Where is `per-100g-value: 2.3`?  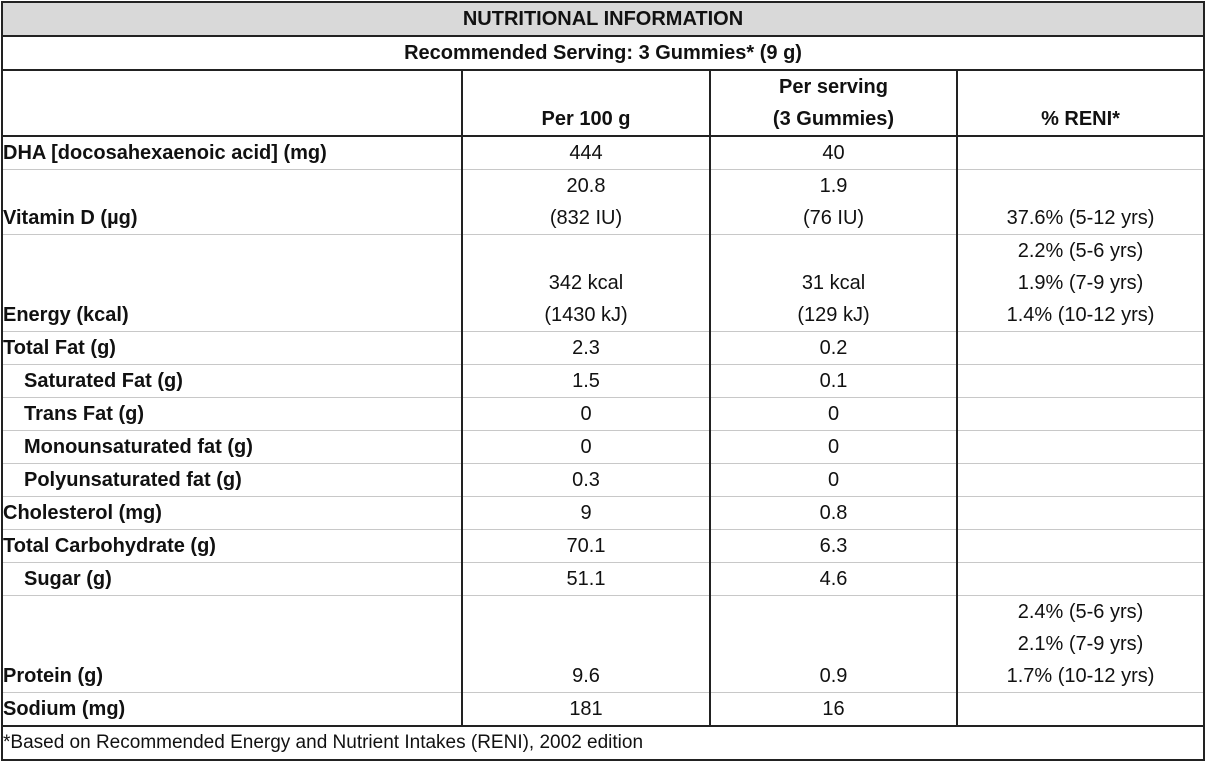
per-100g-value: 2.3 is located at coordinates (586, 348).